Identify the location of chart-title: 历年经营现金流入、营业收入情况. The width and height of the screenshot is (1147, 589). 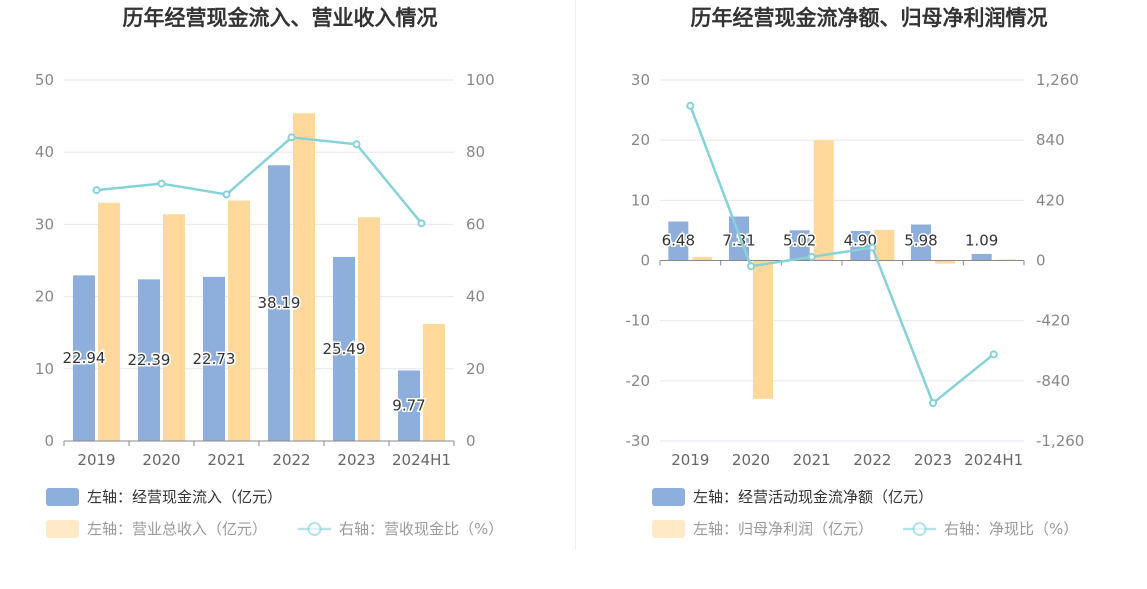
(280, 18).